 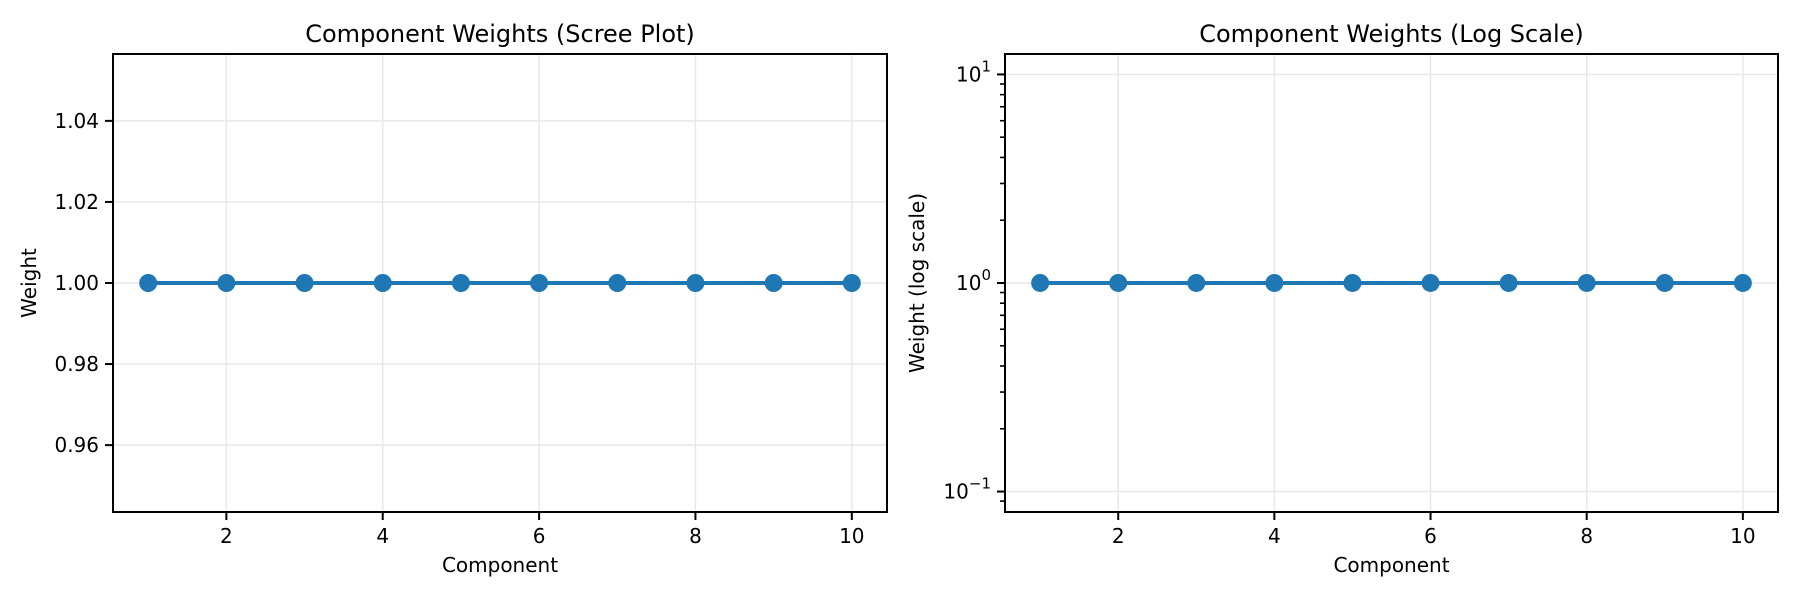 What do you see at coordinates (29, 283) in the screenshot?
I see `y-axis-label: Weight` at bounding box center [29, 283].